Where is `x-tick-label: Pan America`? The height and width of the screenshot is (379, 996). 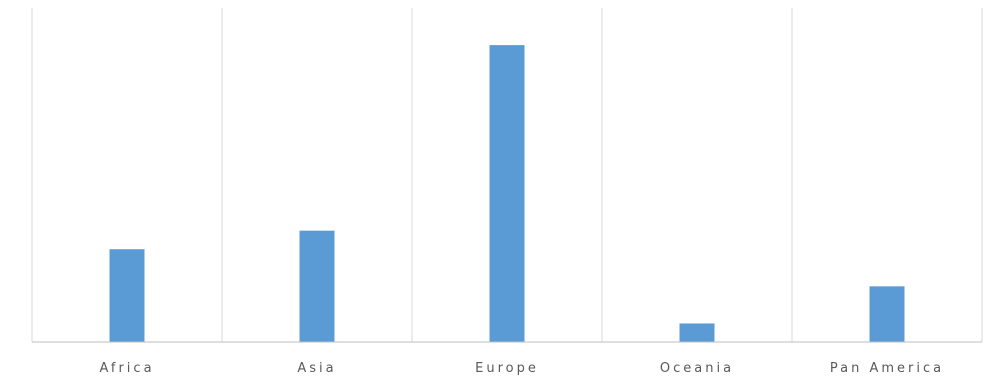
x-tick-label: Pan America is located at coordinates (887, 368).